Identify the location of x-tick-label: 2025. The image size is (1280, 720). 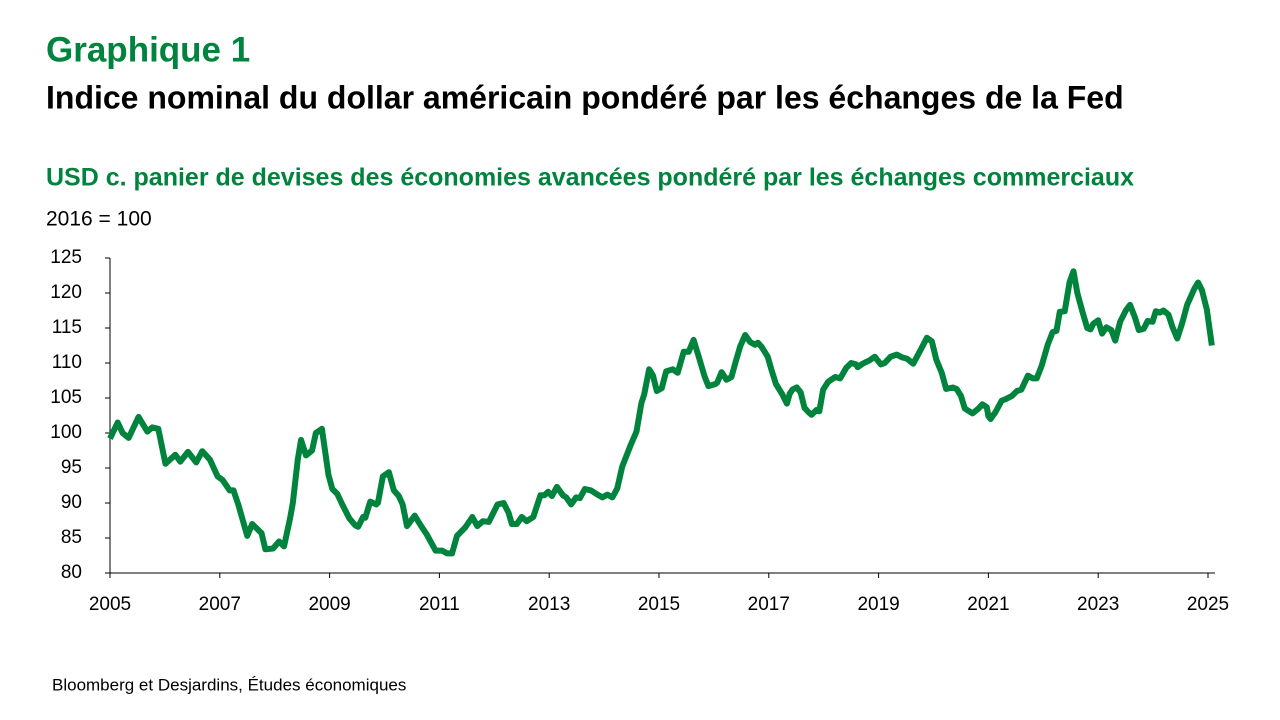
(1208, 604).